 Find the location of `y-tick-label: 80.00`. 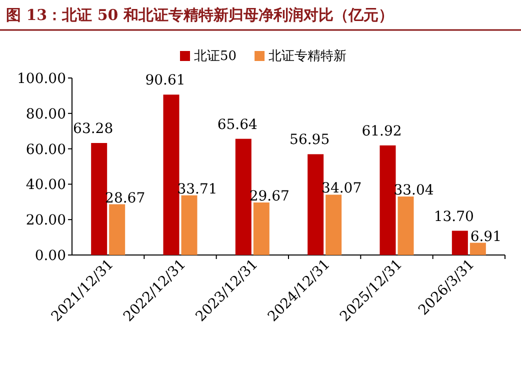

y-tick-label: 80.00 is located at coordinates (46, 114).